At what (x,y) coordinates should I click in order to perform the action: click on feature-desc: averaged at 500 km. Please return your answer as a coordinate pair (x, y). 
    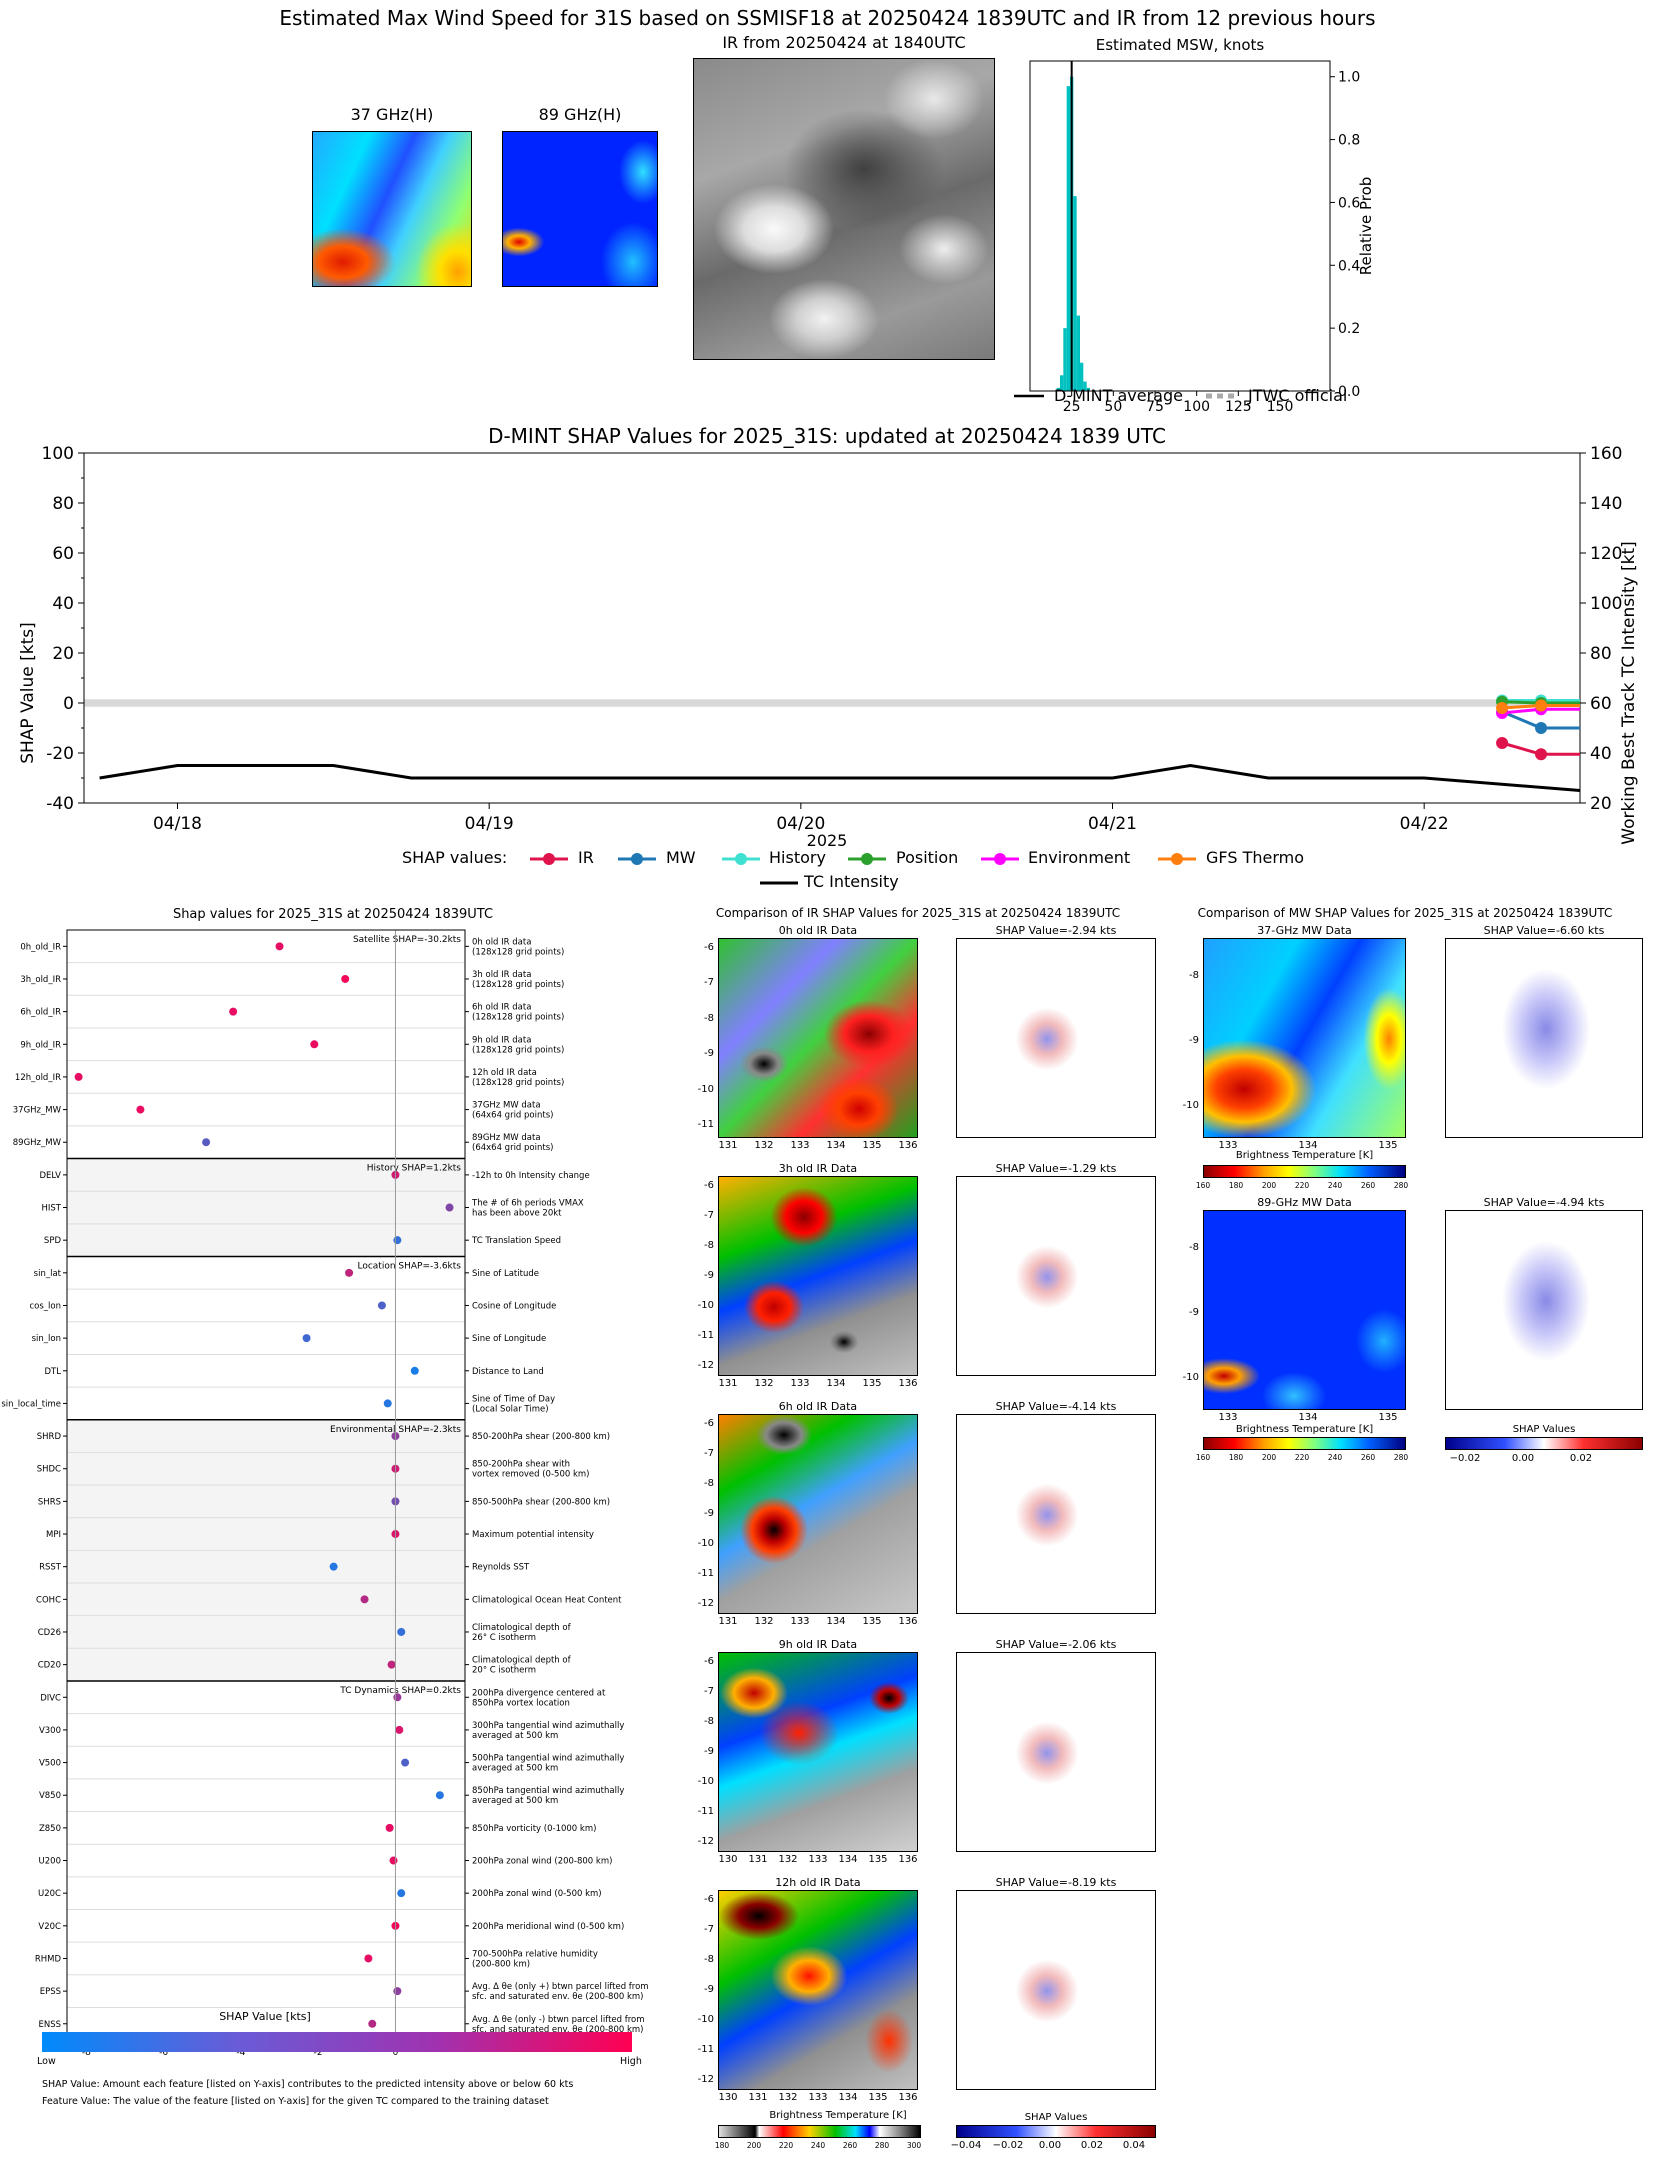
    Looking at the image, I should click on (515, 1801).